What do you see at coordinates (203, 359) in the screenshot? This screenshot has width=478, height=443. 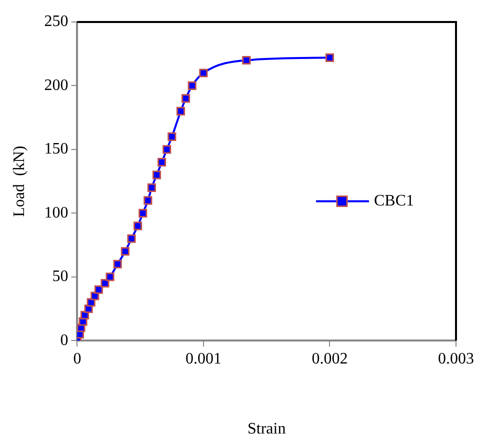 I see `x-tick-label: 0.001` at bounding box center [203, 359].